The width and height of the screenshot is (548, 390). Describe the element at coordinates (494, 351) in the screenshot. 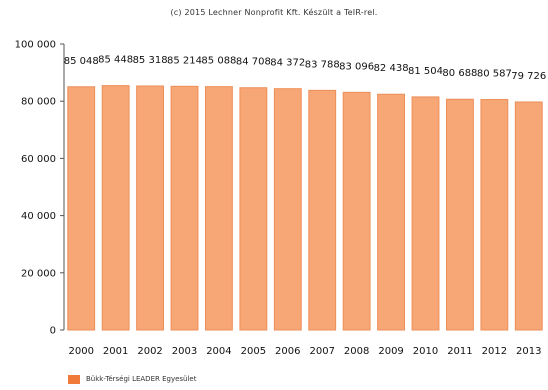

I see `x-tick-label: 2012` at that location.